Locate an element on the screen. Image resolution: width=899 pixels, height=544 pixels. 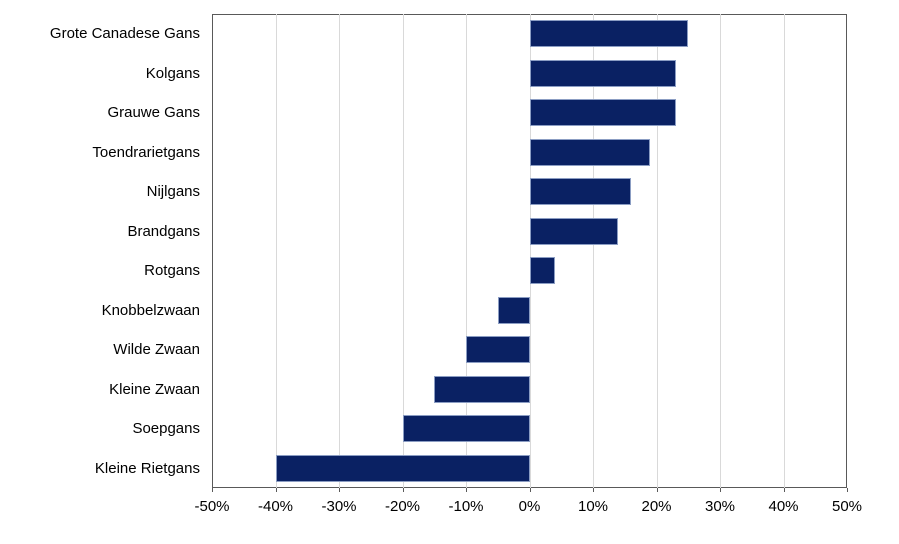
category-label: Wilde Zwaan is located at coordinates (156, 350).